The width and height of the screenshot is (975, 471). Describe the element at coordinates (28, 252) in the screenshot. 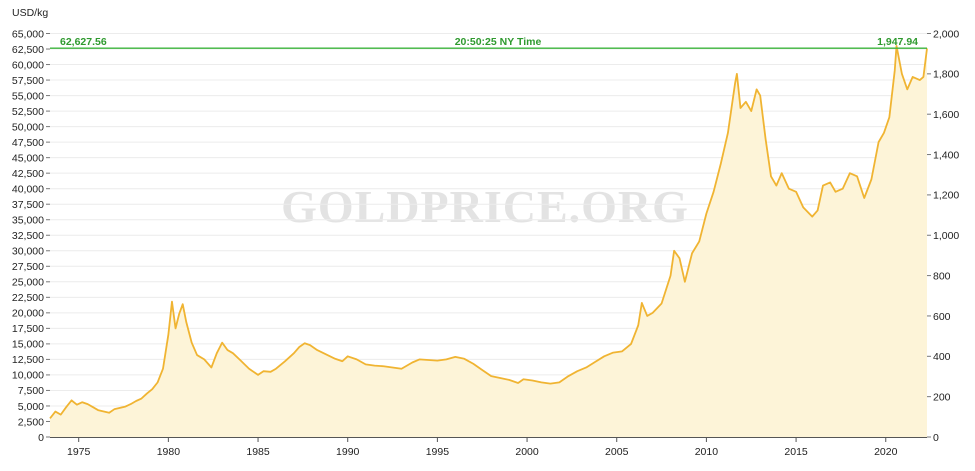

I see `y-left-tick-label: 30,000` at that location.